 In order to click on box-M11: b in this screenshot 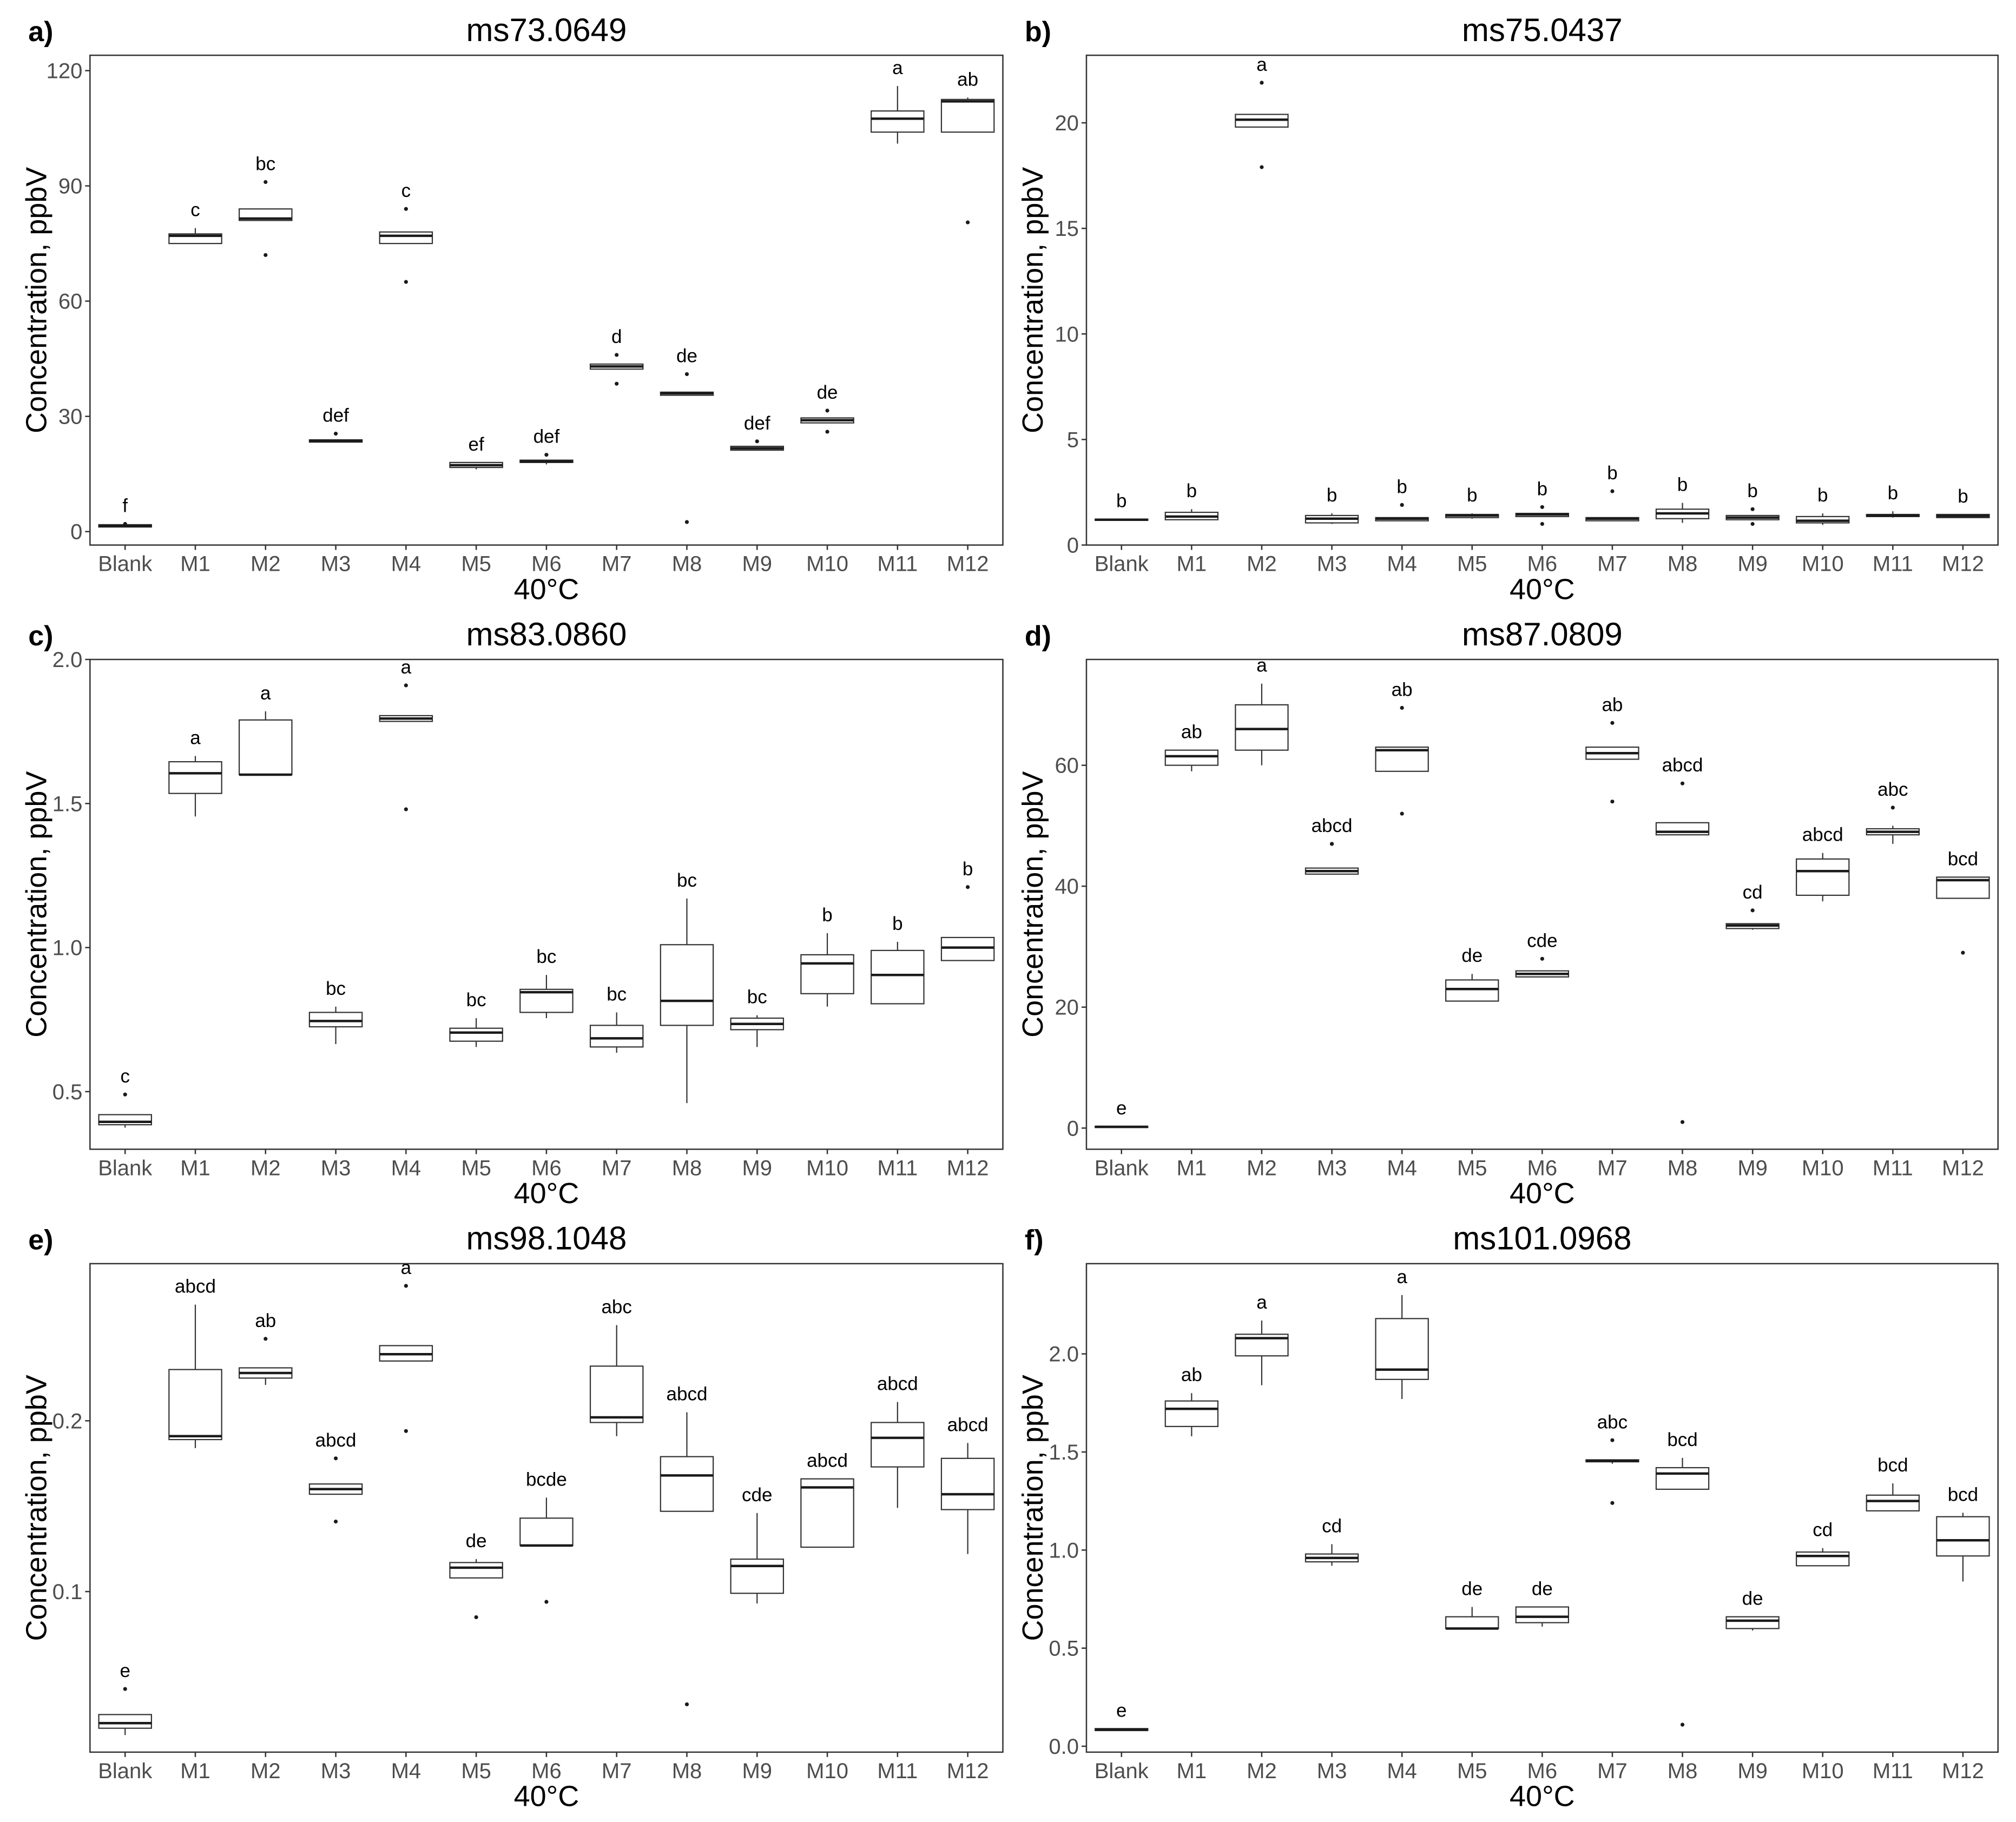, I will do `click(1893, 500)`.